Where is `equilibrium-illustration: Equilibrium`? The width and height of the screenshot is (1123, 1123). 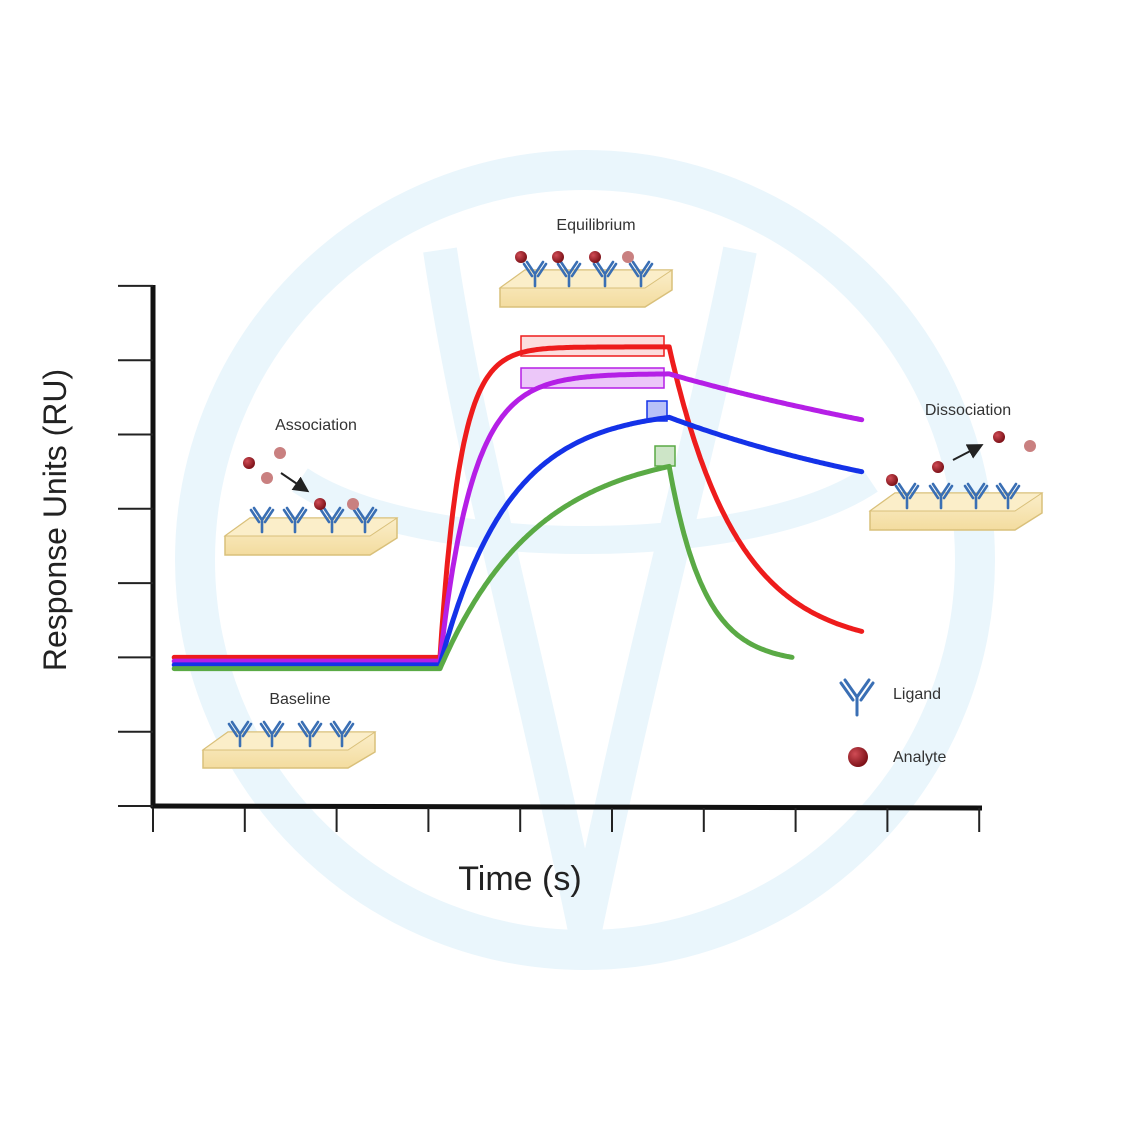 equilibrium-illustration: Equilibrium is located at coordinates (586, 262).